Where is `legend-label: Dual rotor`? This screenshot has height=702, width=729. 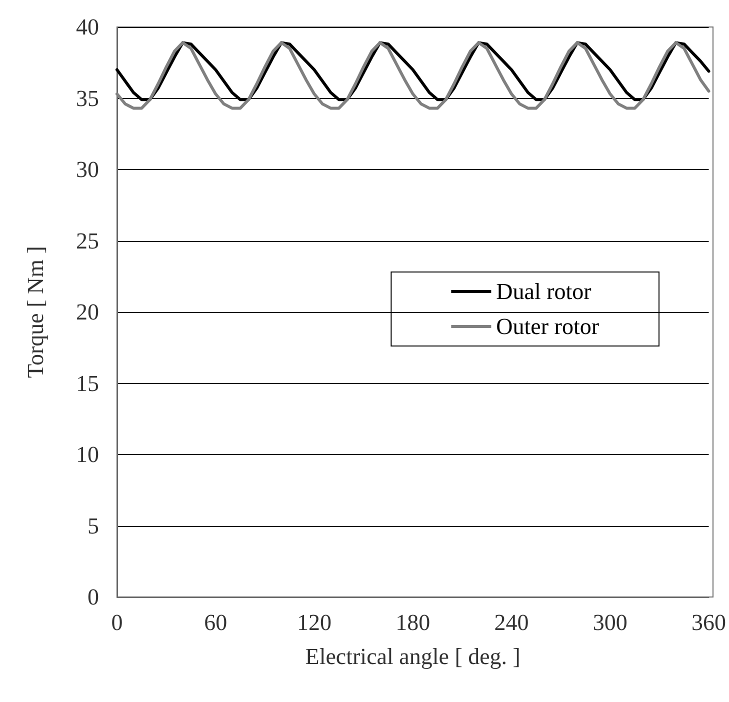
legend-label: Dual rotor is located at coordinates (544, 291).